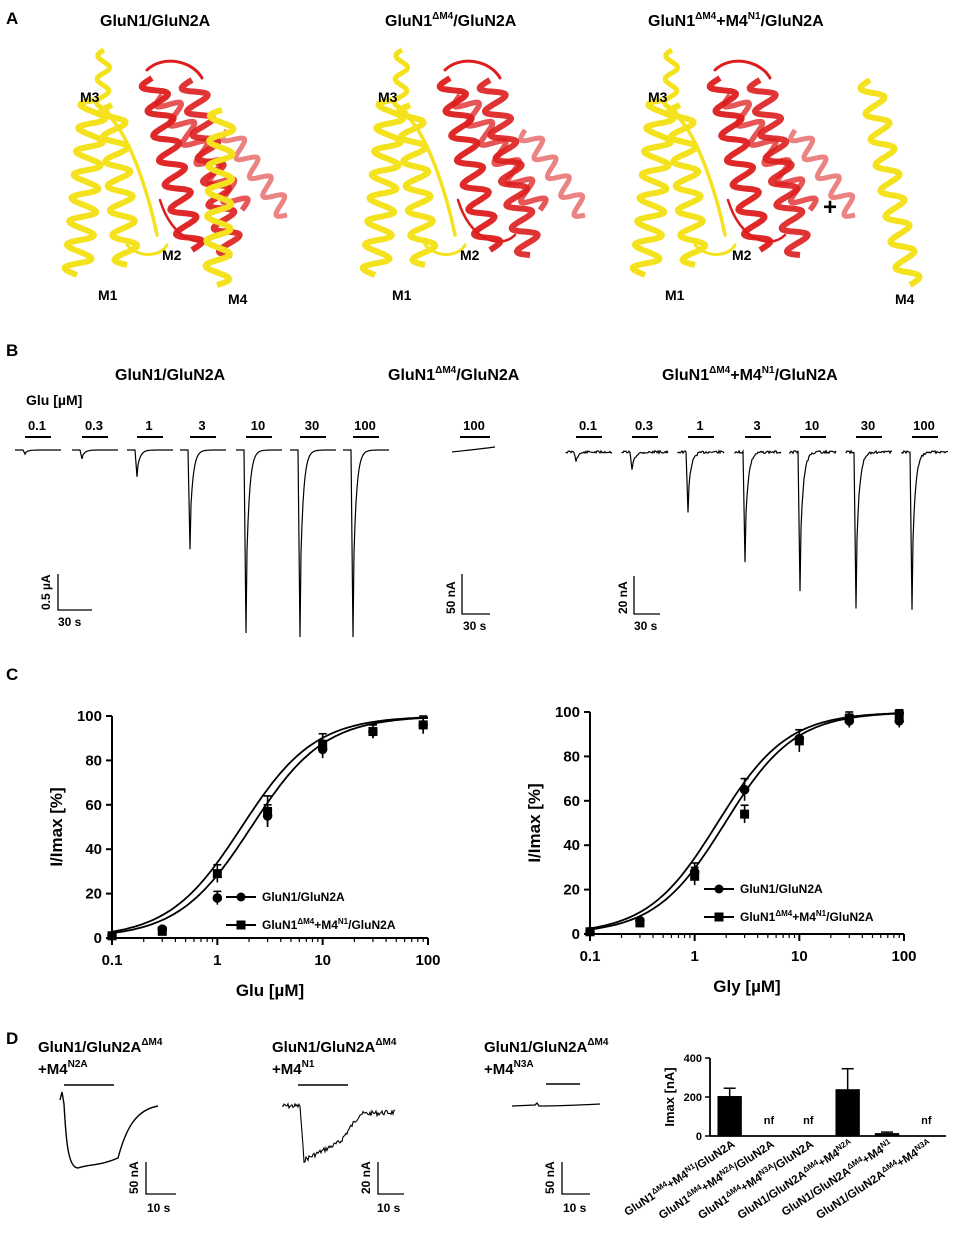 This screenshot has height=1251, width=955. What do you see at coordinates (646, 626) in the screenshot?
I see `scale-3-x: 30 s` at bounding box center [646, 626].